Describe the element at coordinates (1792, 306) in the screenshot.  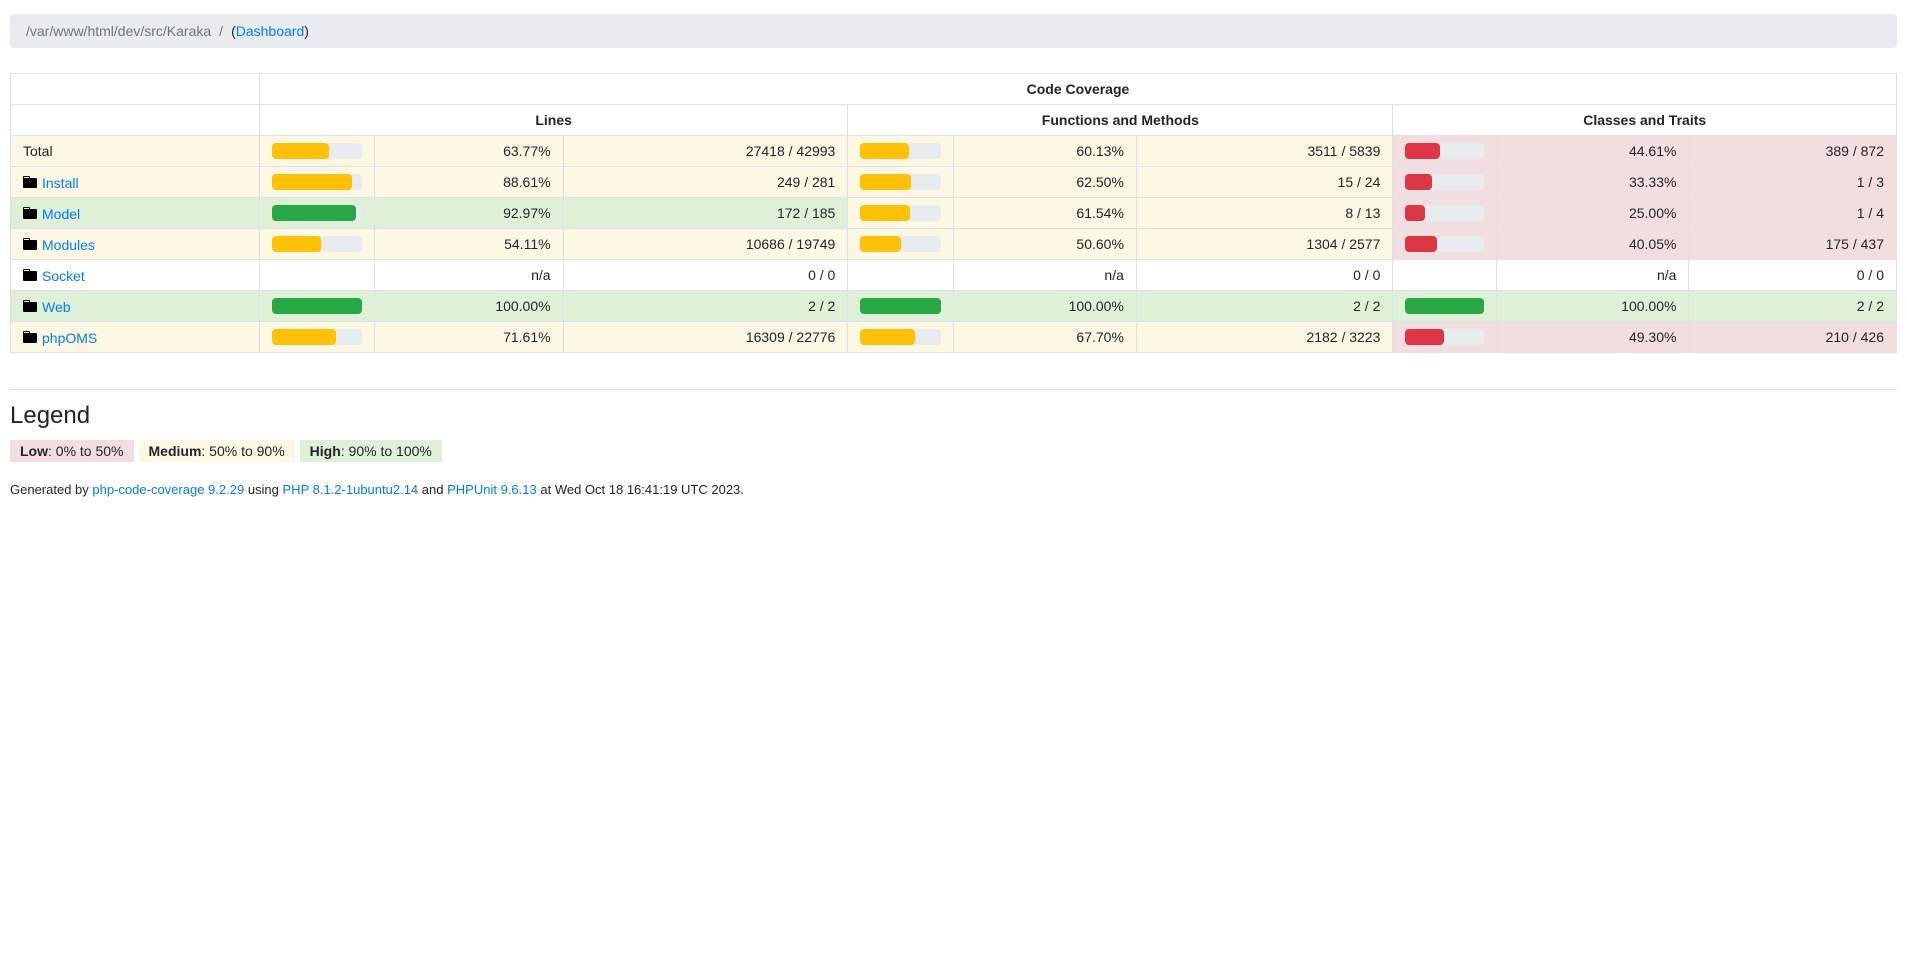
I see `classes-ratio: 2 / 2` at that location.